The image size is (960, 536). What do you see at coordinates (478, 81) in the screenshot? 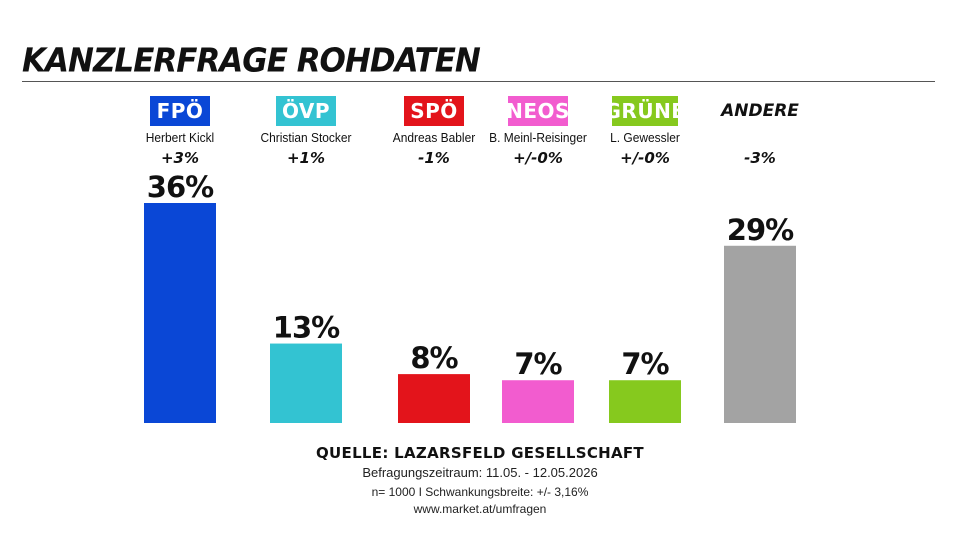
I see `title-divider` at bounding box center [478, 81].